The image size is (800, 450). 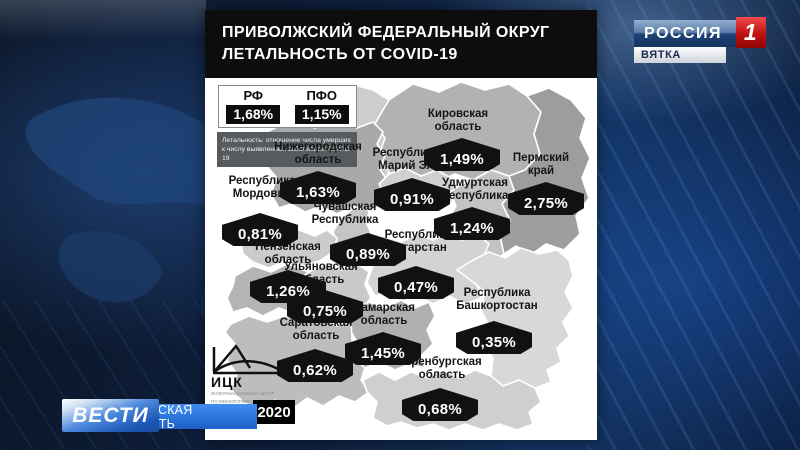 What do you see at coordinates (243, 393) in the screenshot?
I see `icc-caption-1: ИНФОРМАЦИОННЫЙ ЦЕНТР` at bounding box center [243, 393].